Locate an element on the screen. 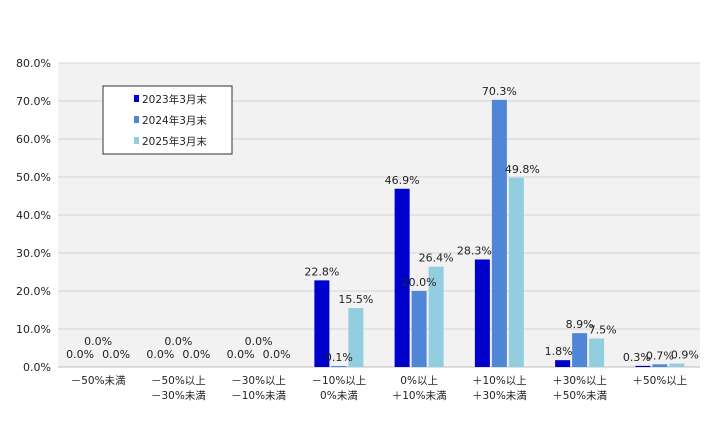 Image resolution: width=720 pixels, height=436 pixels. x-category-label: －30%未満 is located at coordinates (178, 396).